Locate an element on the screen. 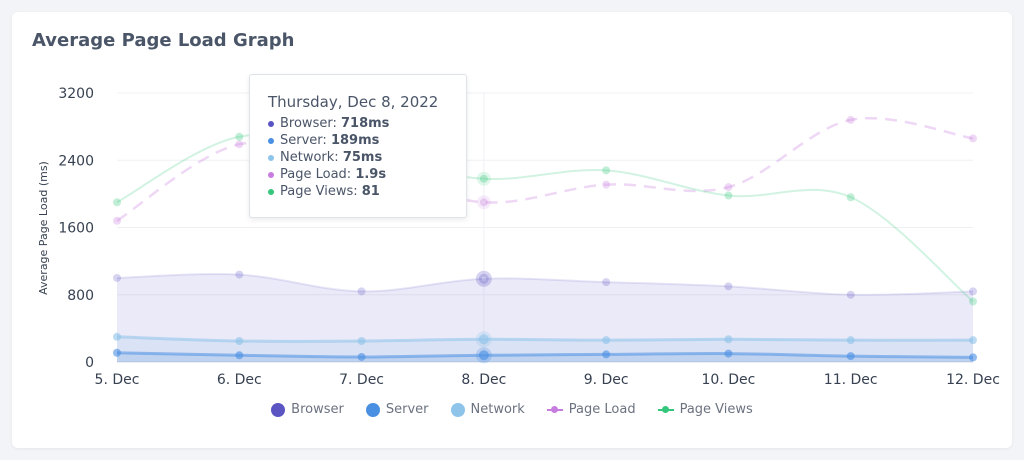 The height and width of the screenshot is (460, 1024). tooltip-row-network: Network: 75ms is located at coordinates (367, 157).